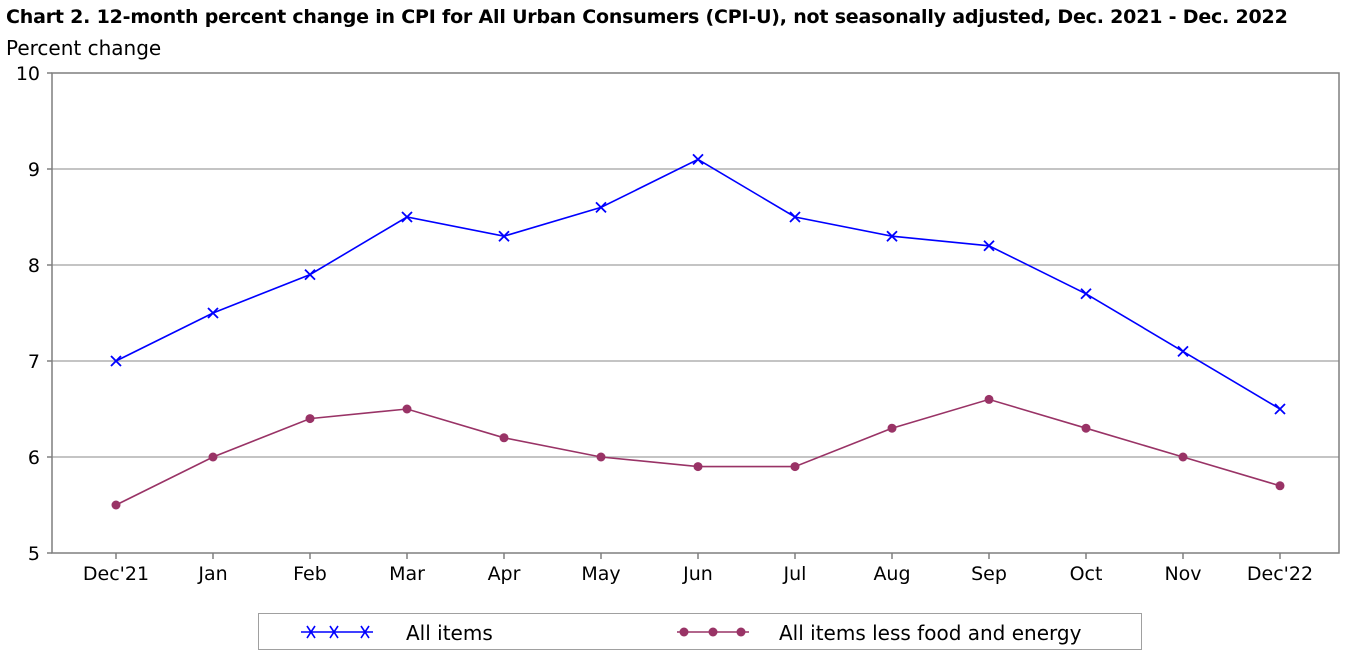 The image size is (1352, 658). I want to click on x-tick-label: May, so click(600, 574).